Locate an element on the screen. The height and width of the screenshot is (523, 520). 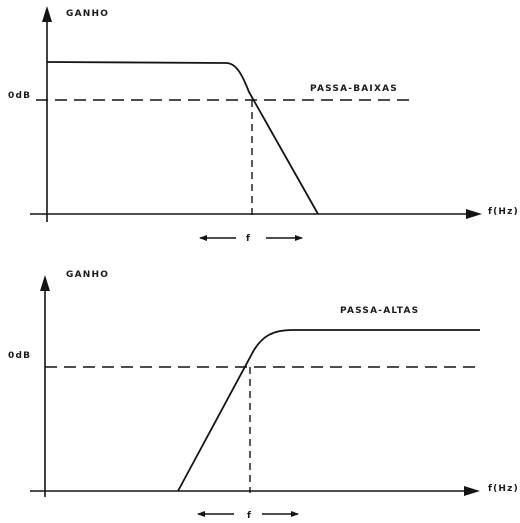
top-zero-db-label: 0dB is located at coordinates (19, 96).